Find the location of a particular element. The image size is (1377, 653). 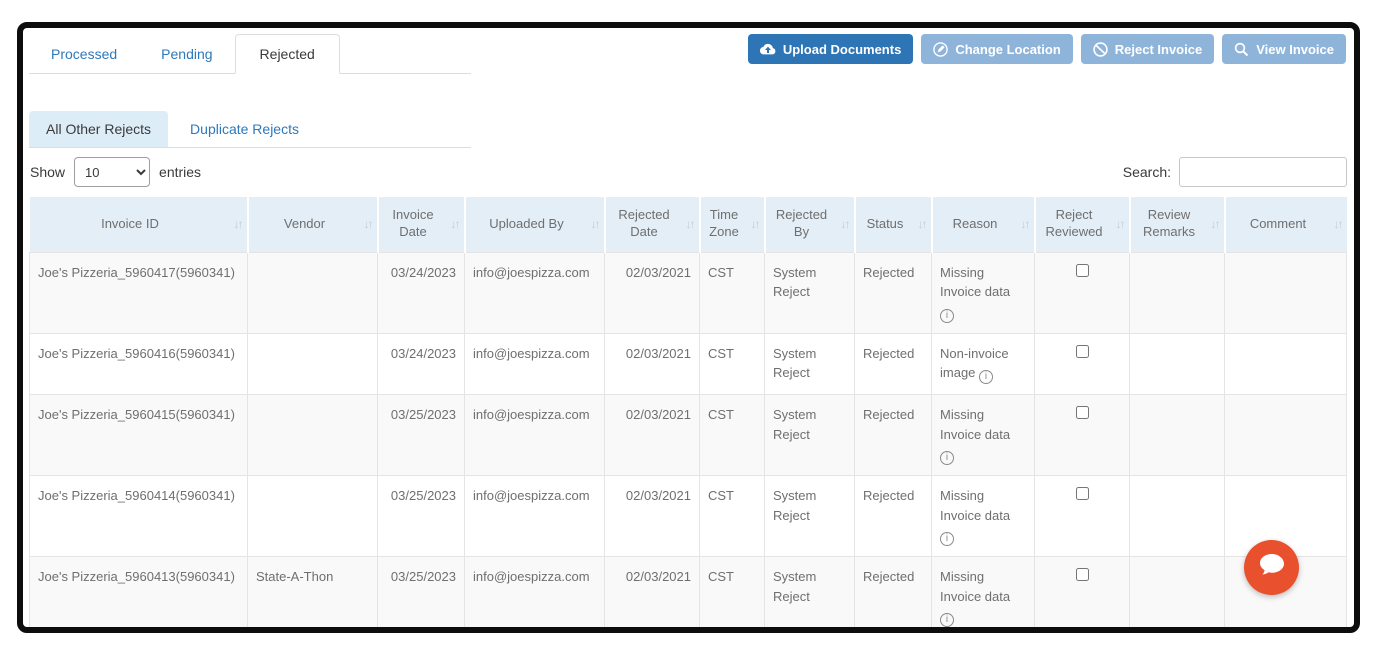

column-header-comment: Comment ↓↑ is located at coordinates (1285, 224).